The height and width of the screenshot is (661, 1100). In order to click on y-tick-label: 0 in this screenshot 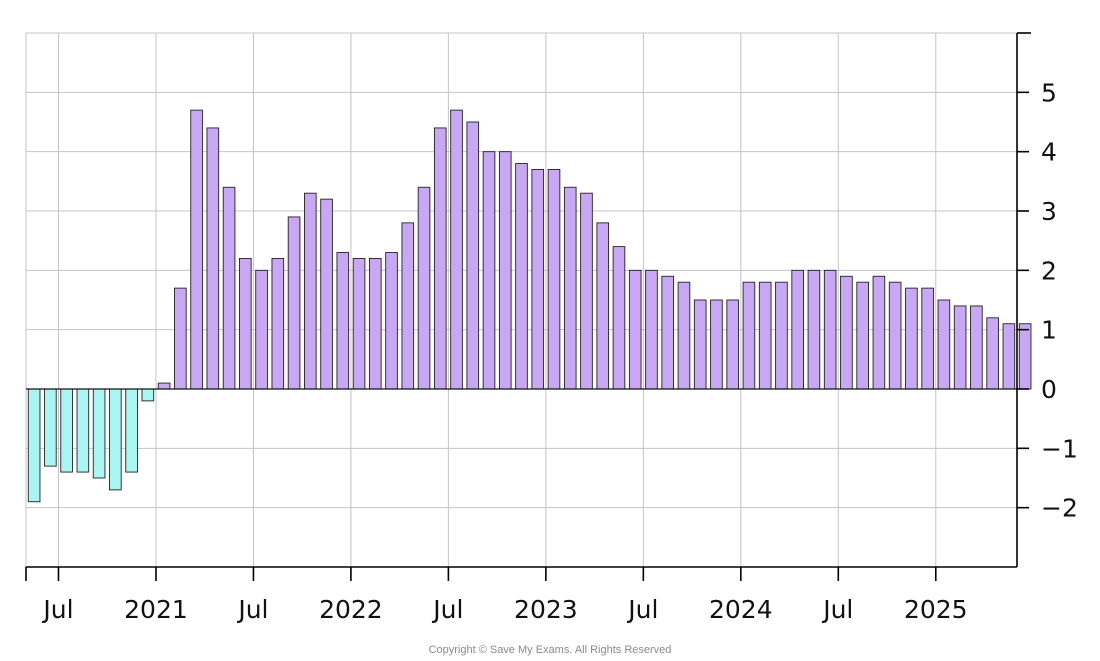, I will do `click(1049, 389)`.